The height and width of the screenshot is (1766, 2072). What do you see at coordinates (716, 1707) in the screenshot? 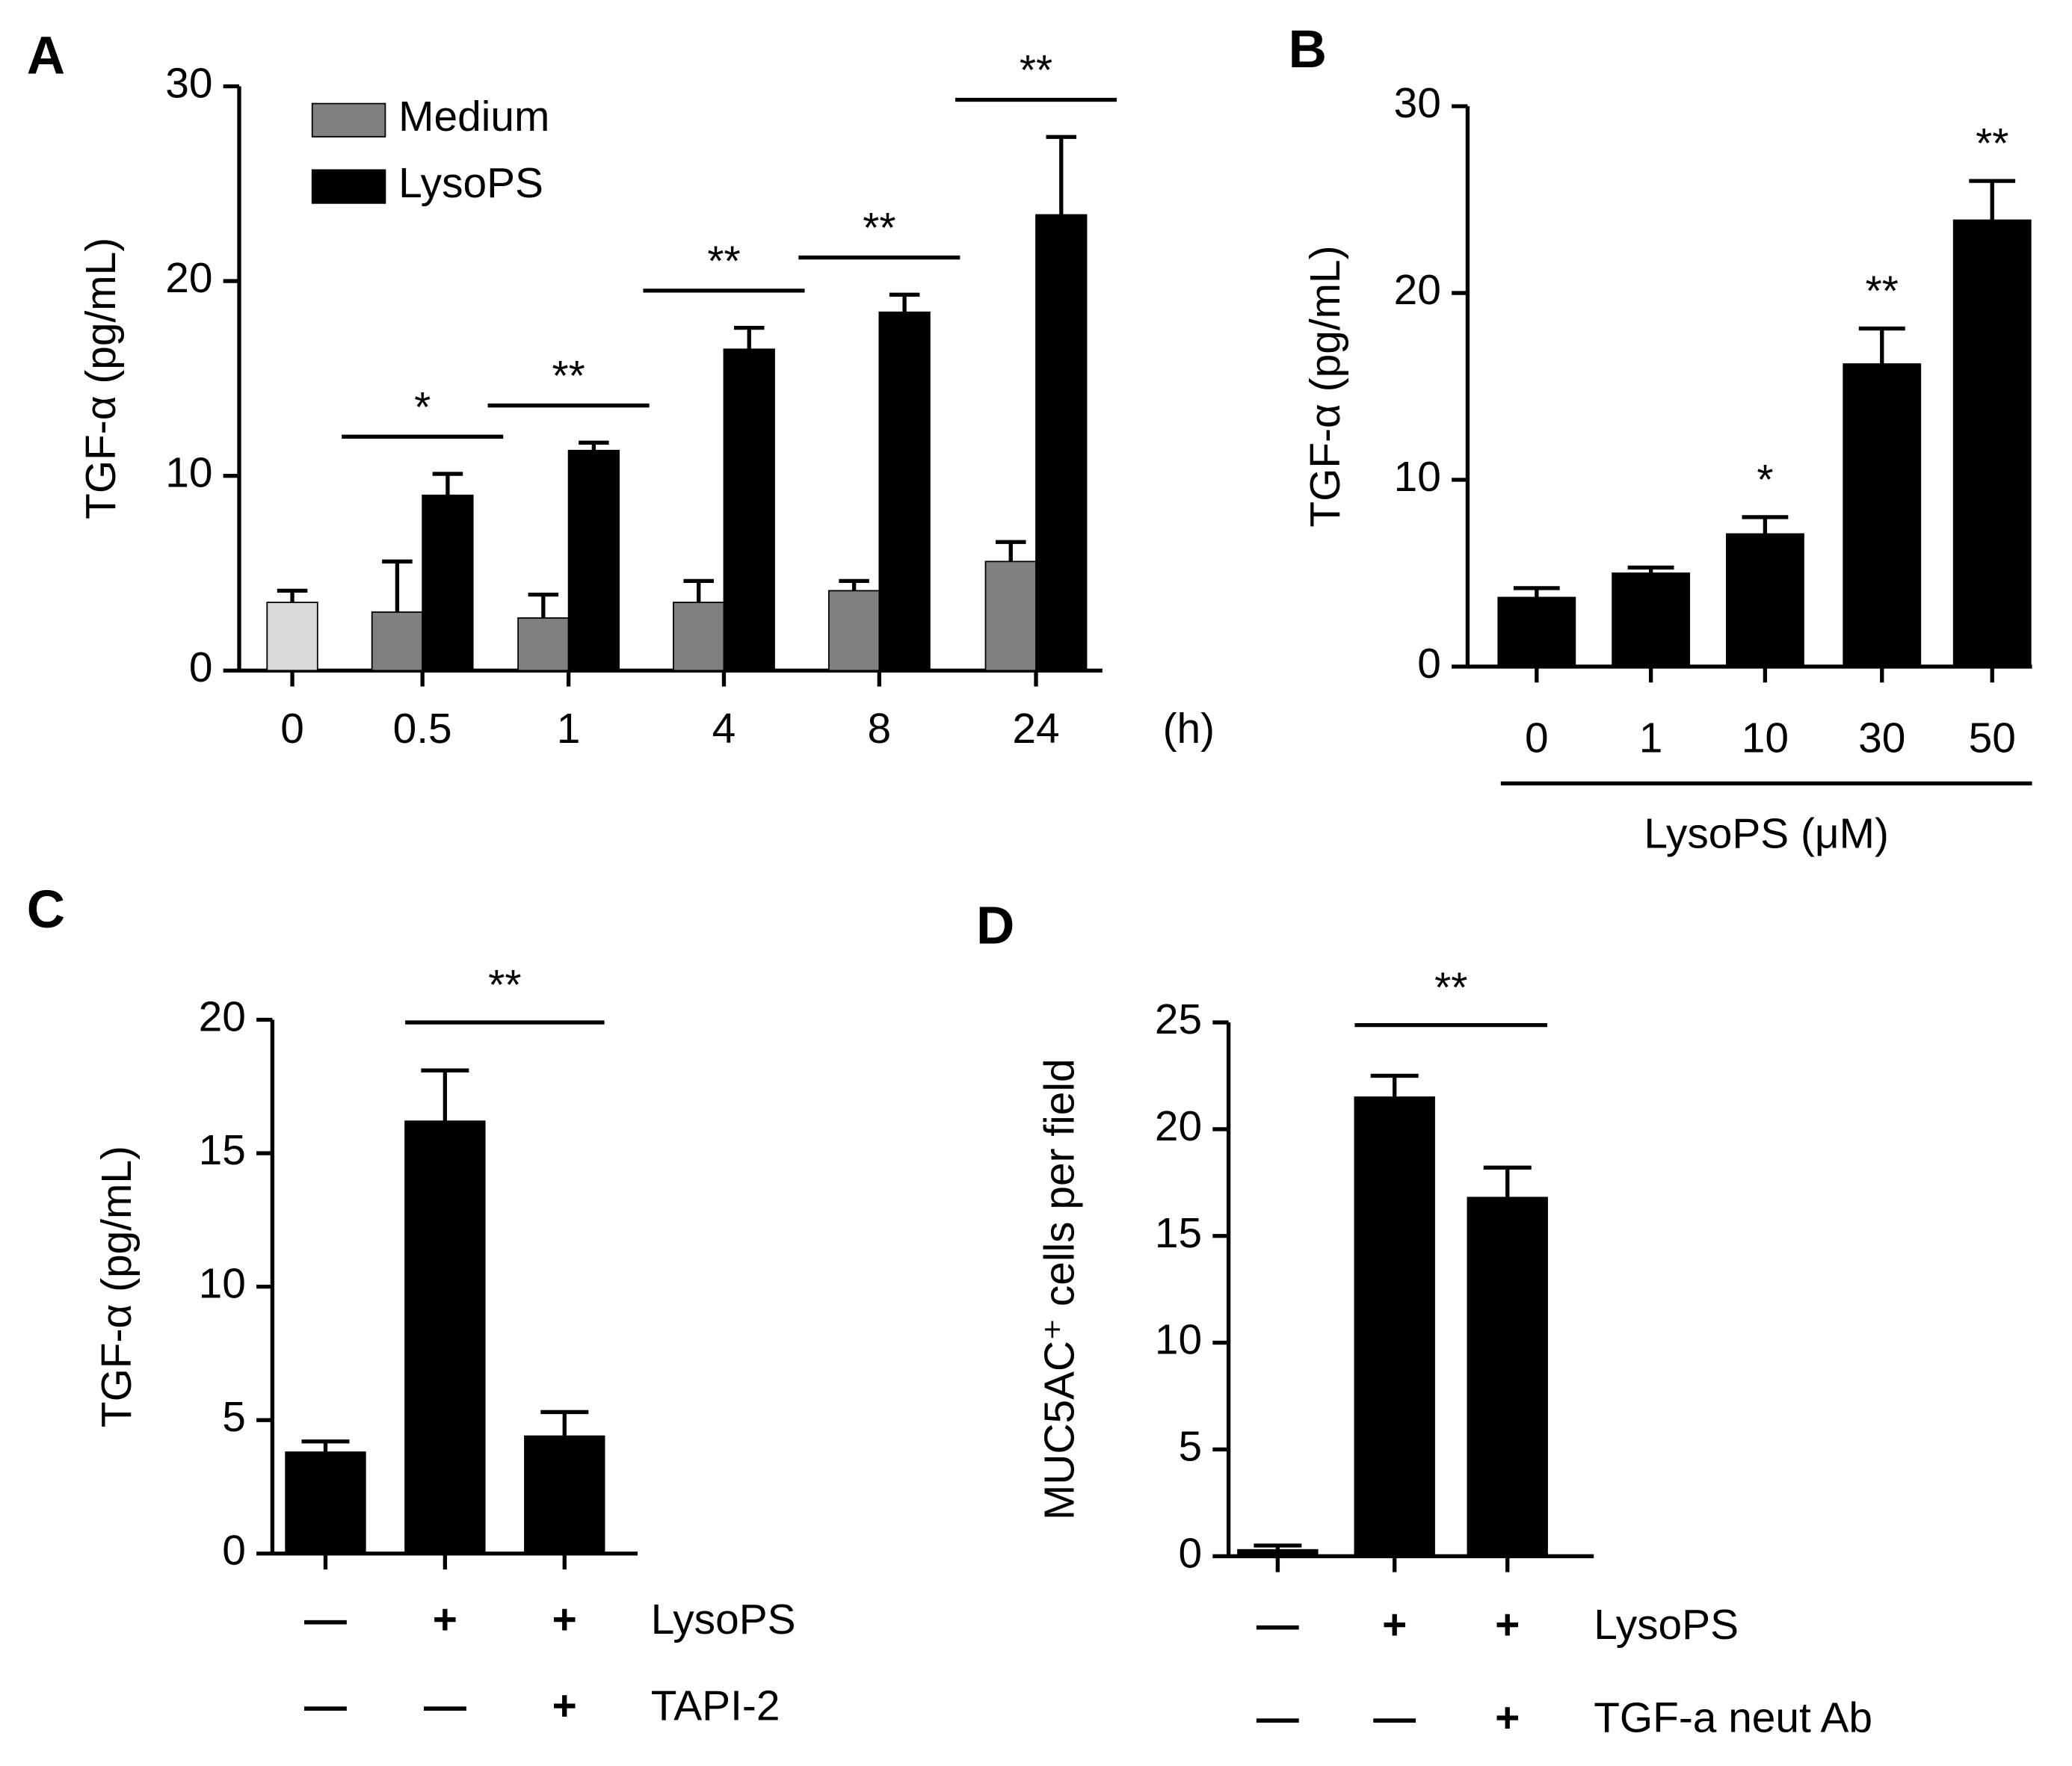
I see `condition-name: TAPI-2` at bounding box center [716, 1707].